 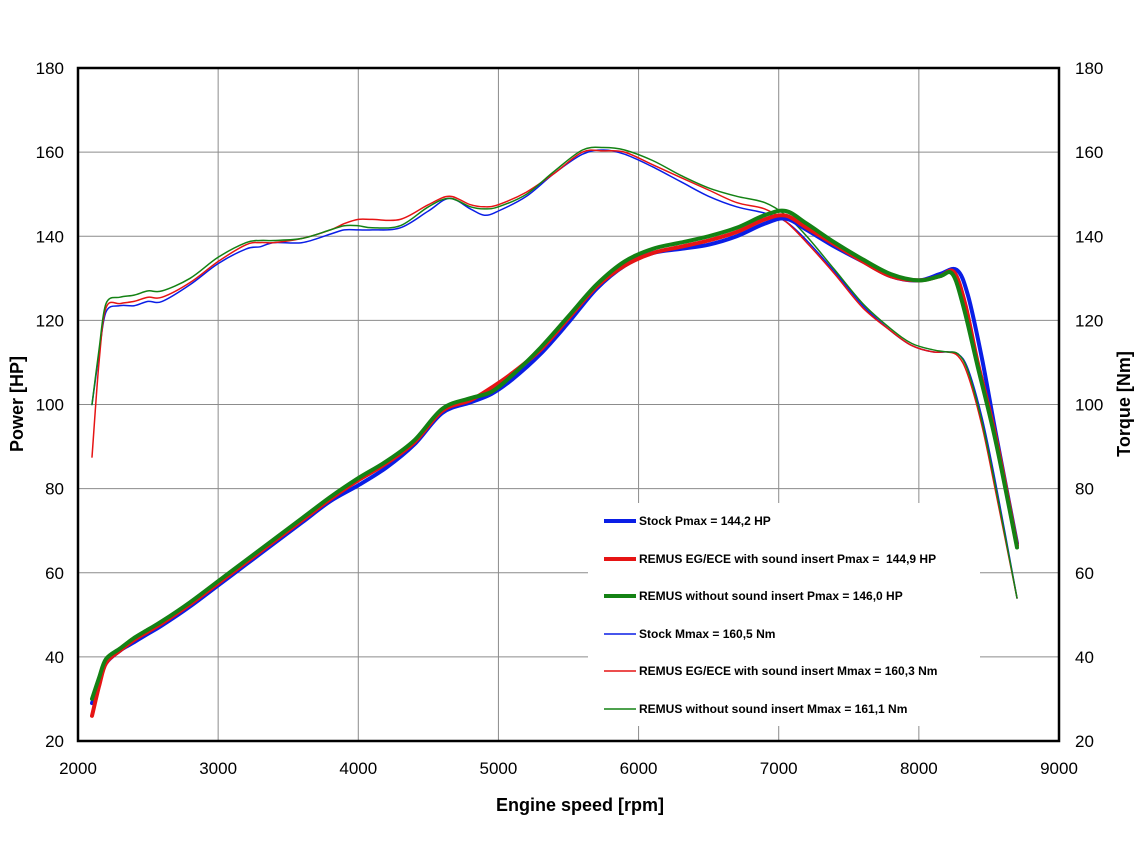 I want to click on x-tick-label: 5000, so click(x=499, y=768).